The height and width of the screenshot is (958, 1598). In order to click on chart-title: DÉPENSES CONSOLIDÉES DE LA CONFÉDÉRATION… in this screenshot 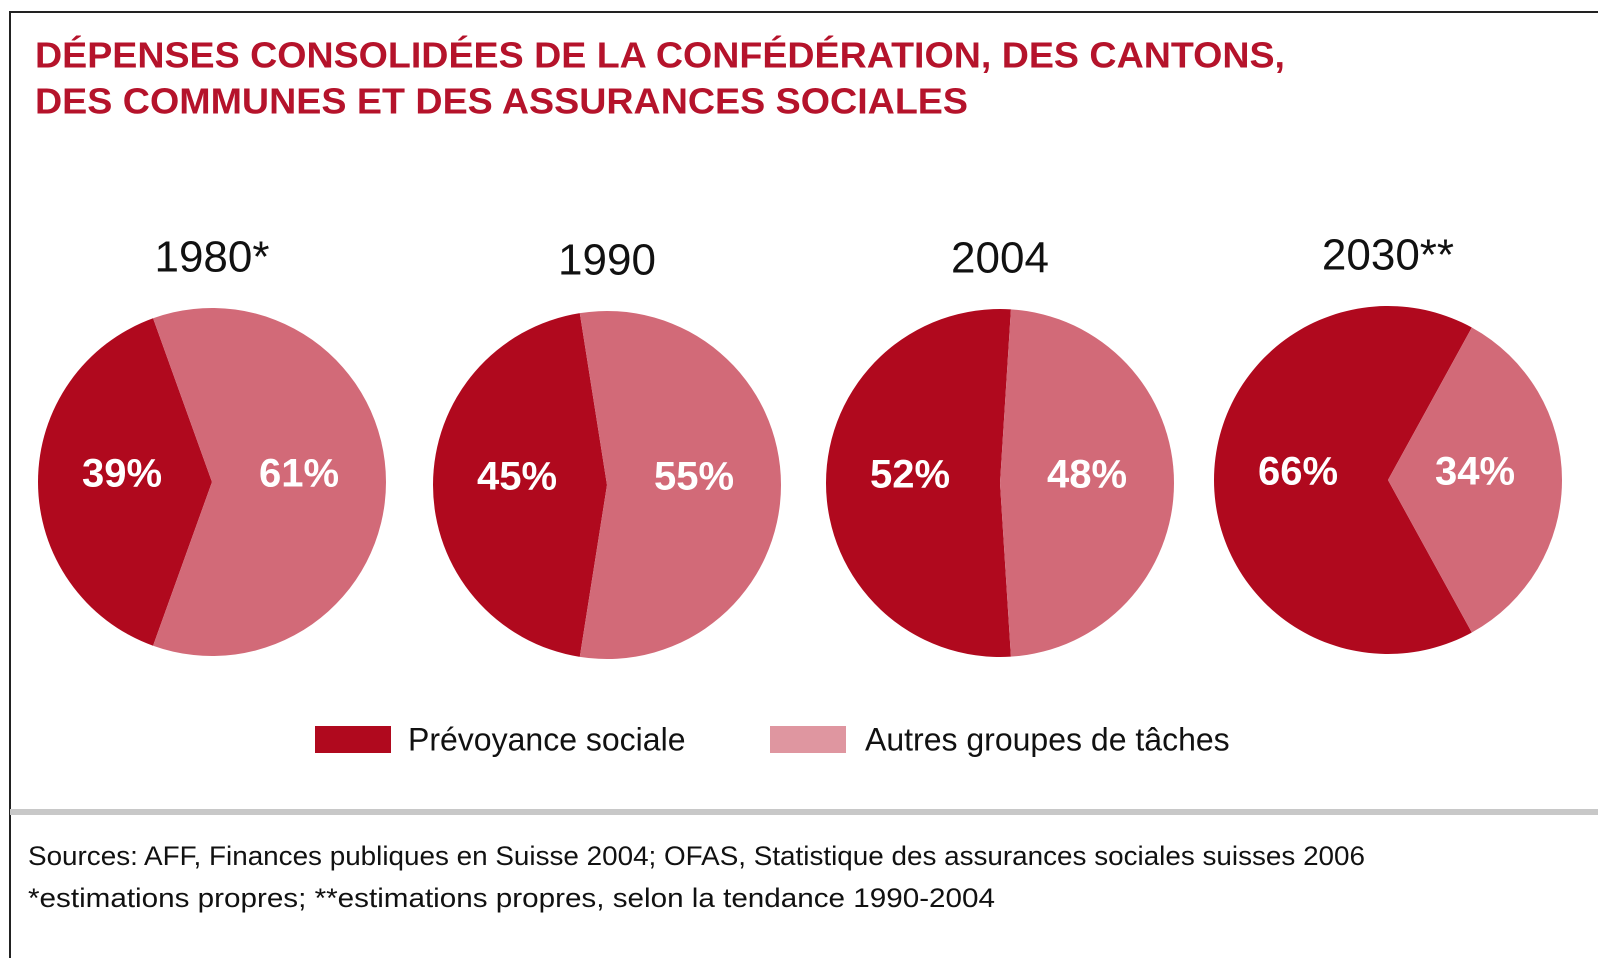, I will do `click(660, 55)`.